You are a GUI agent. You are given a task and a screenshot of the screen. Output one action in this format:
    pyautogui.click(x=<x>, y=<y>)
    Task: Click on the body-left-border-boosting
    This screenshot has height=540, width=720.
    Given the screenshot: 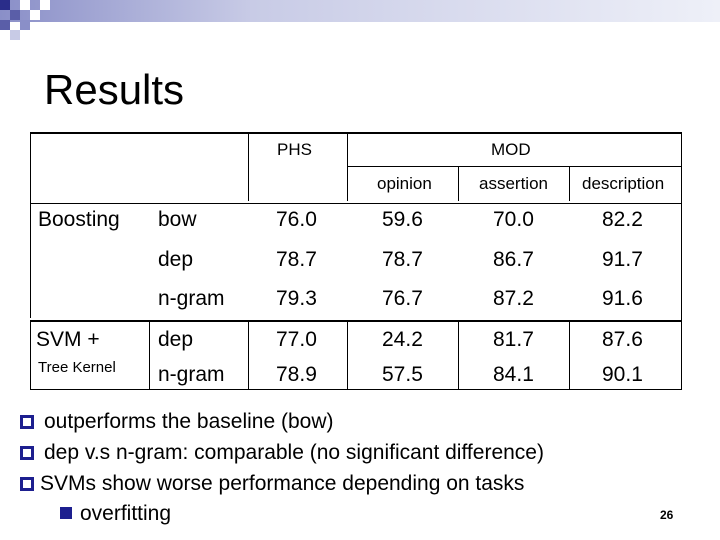 What is the action you would take?
    pyautogui.click(x=30, y=259)
    